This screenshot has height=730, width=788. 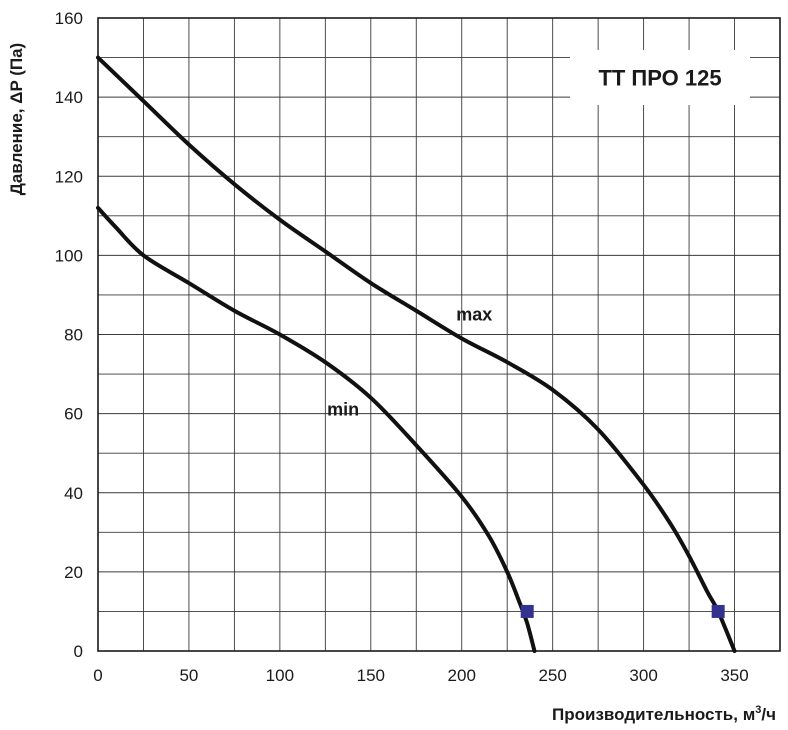 What do you see at coordinates (69, 18) in the screenshot?
I see `y-tick-label: 160` at bounding box center [69, 18].